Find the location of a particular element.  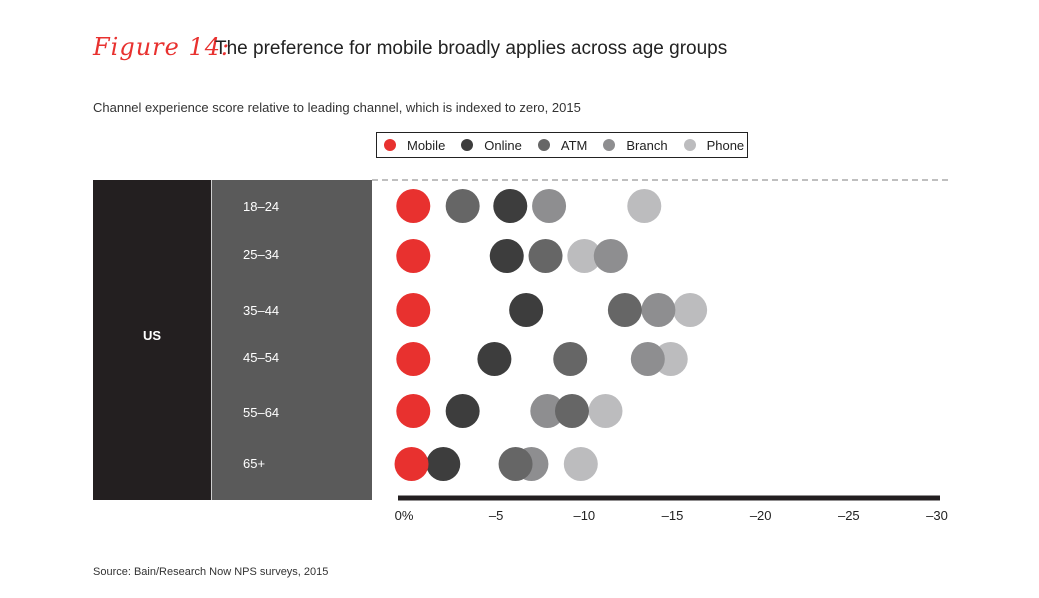

x-tick-label: –15 is located at coordinates (673, 515).